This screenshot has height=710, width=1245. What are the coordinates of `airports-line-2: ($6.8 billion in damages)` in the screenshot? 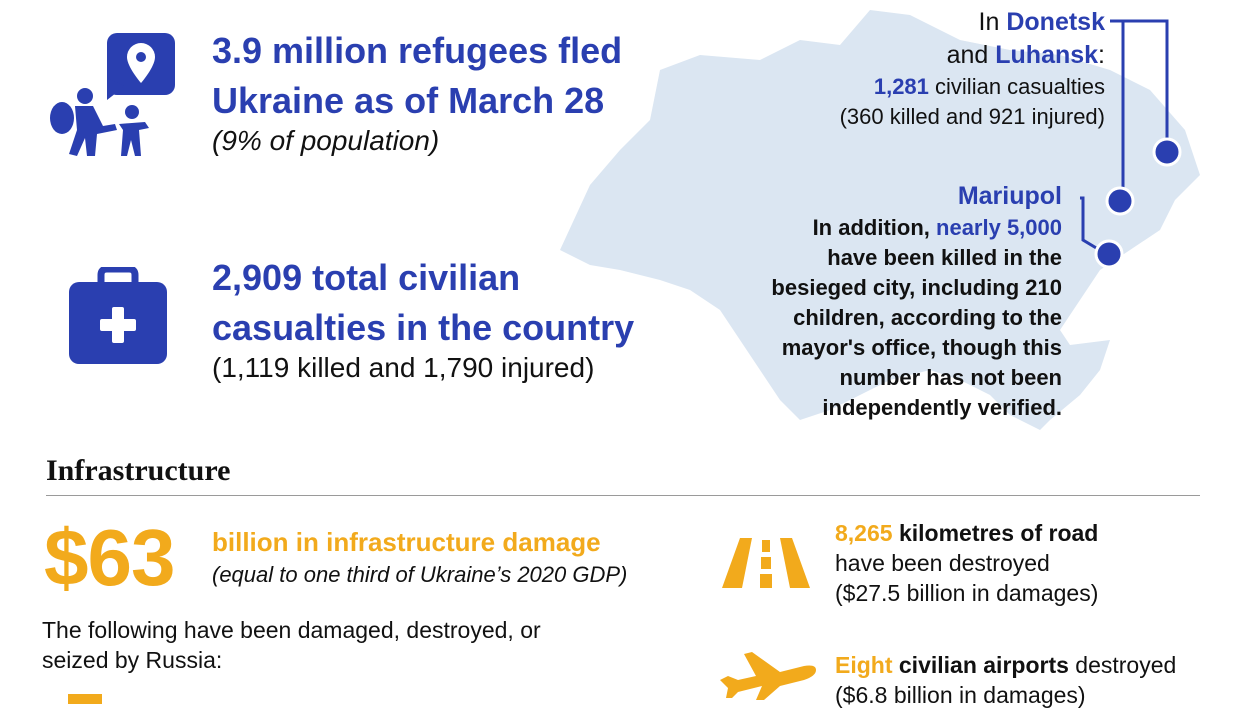 It's located at (960, 695).